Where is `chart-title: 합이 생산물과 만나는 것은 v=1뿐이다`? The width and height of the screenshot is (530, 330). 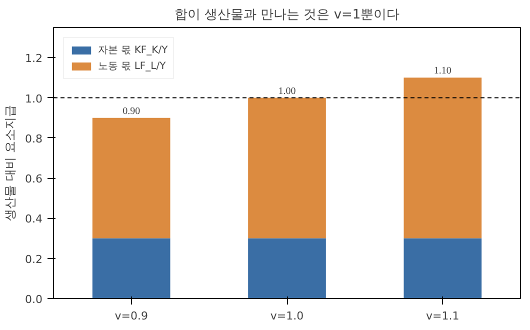 chart-title: 합이 생산물과 만나는 것은 v=1뿐이다 is located at coordinates (287, 15).